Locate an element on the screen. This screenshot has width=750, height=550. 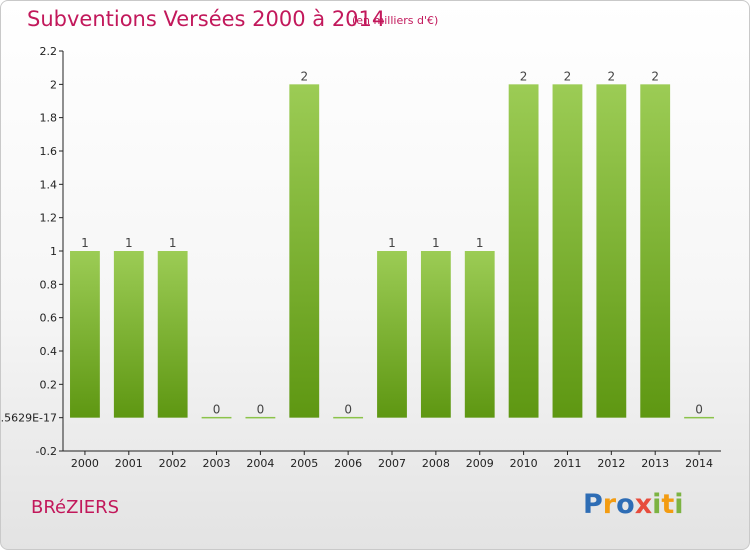
x-tick-label-2004: 2004 is located at coordinates (260, 463).